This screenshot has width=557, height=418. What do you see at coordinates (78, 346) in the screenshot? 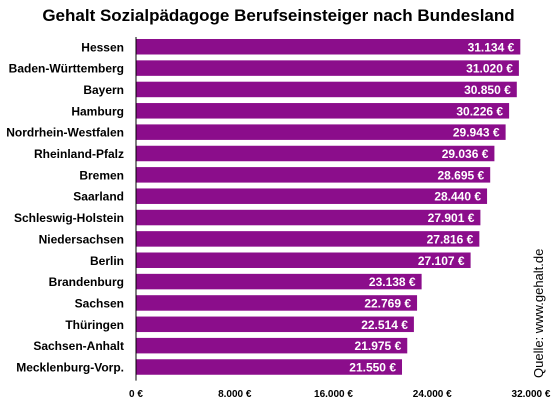
I see `category-label: Sachsen-Anhalt` at bounding box center [78, 346].